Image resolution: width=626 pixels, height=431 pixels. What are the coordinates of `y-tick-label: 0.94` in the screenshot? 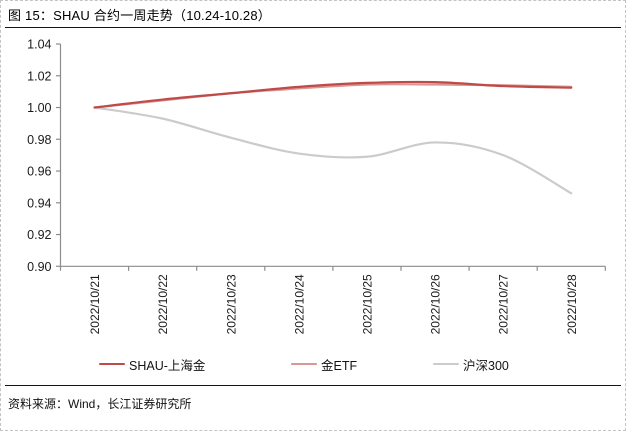 It's located at (39, 203).